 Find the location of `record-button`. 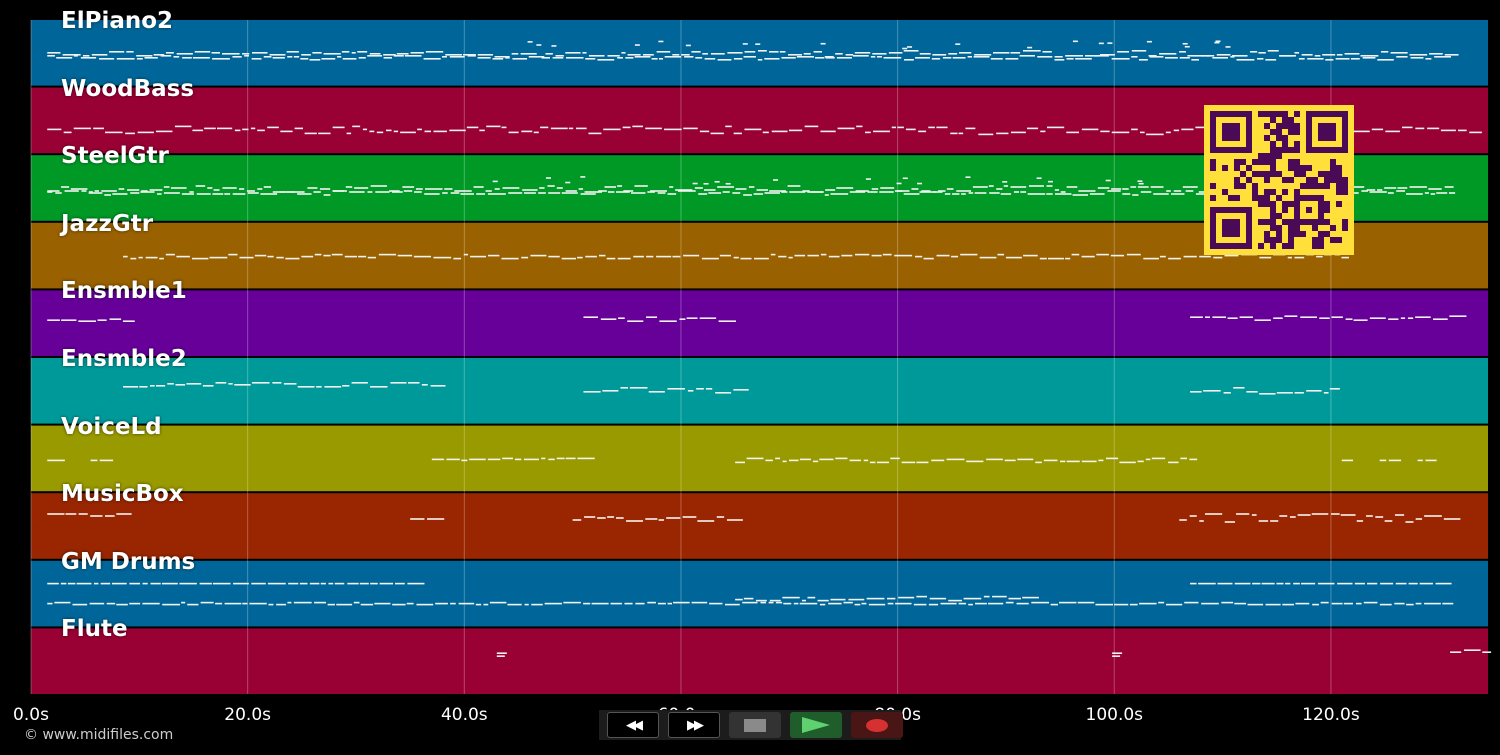

record-button is located at coordinates (877, 725).